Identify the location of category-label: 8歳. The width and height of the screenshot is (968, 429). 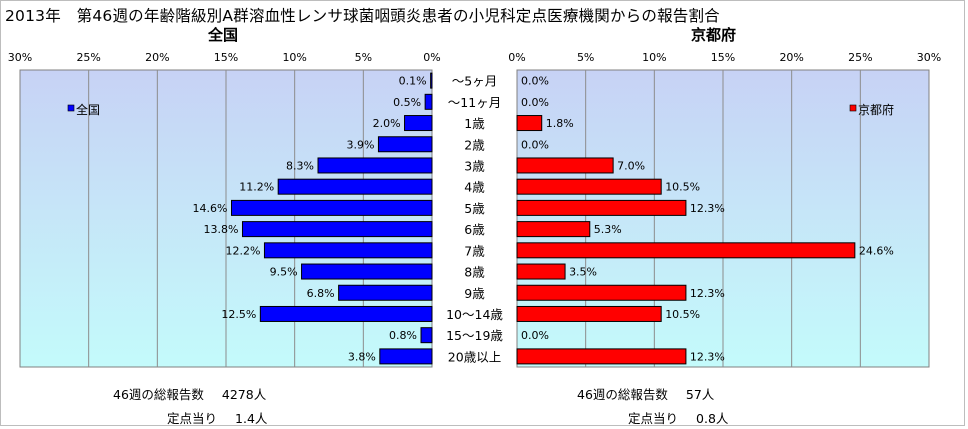
(474, 272).